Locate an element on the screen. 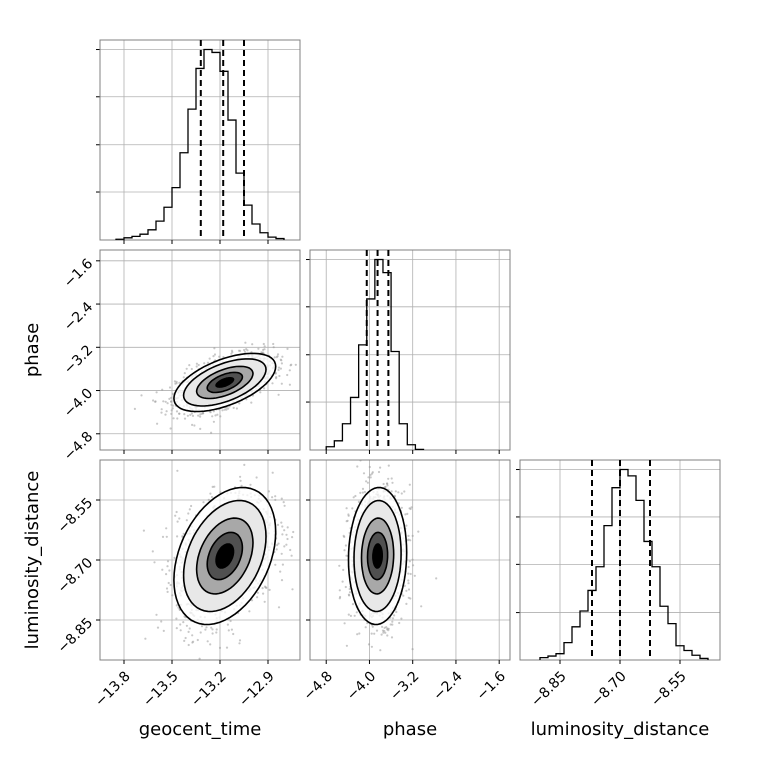  scatter-points is located at coordinates (216, 387).